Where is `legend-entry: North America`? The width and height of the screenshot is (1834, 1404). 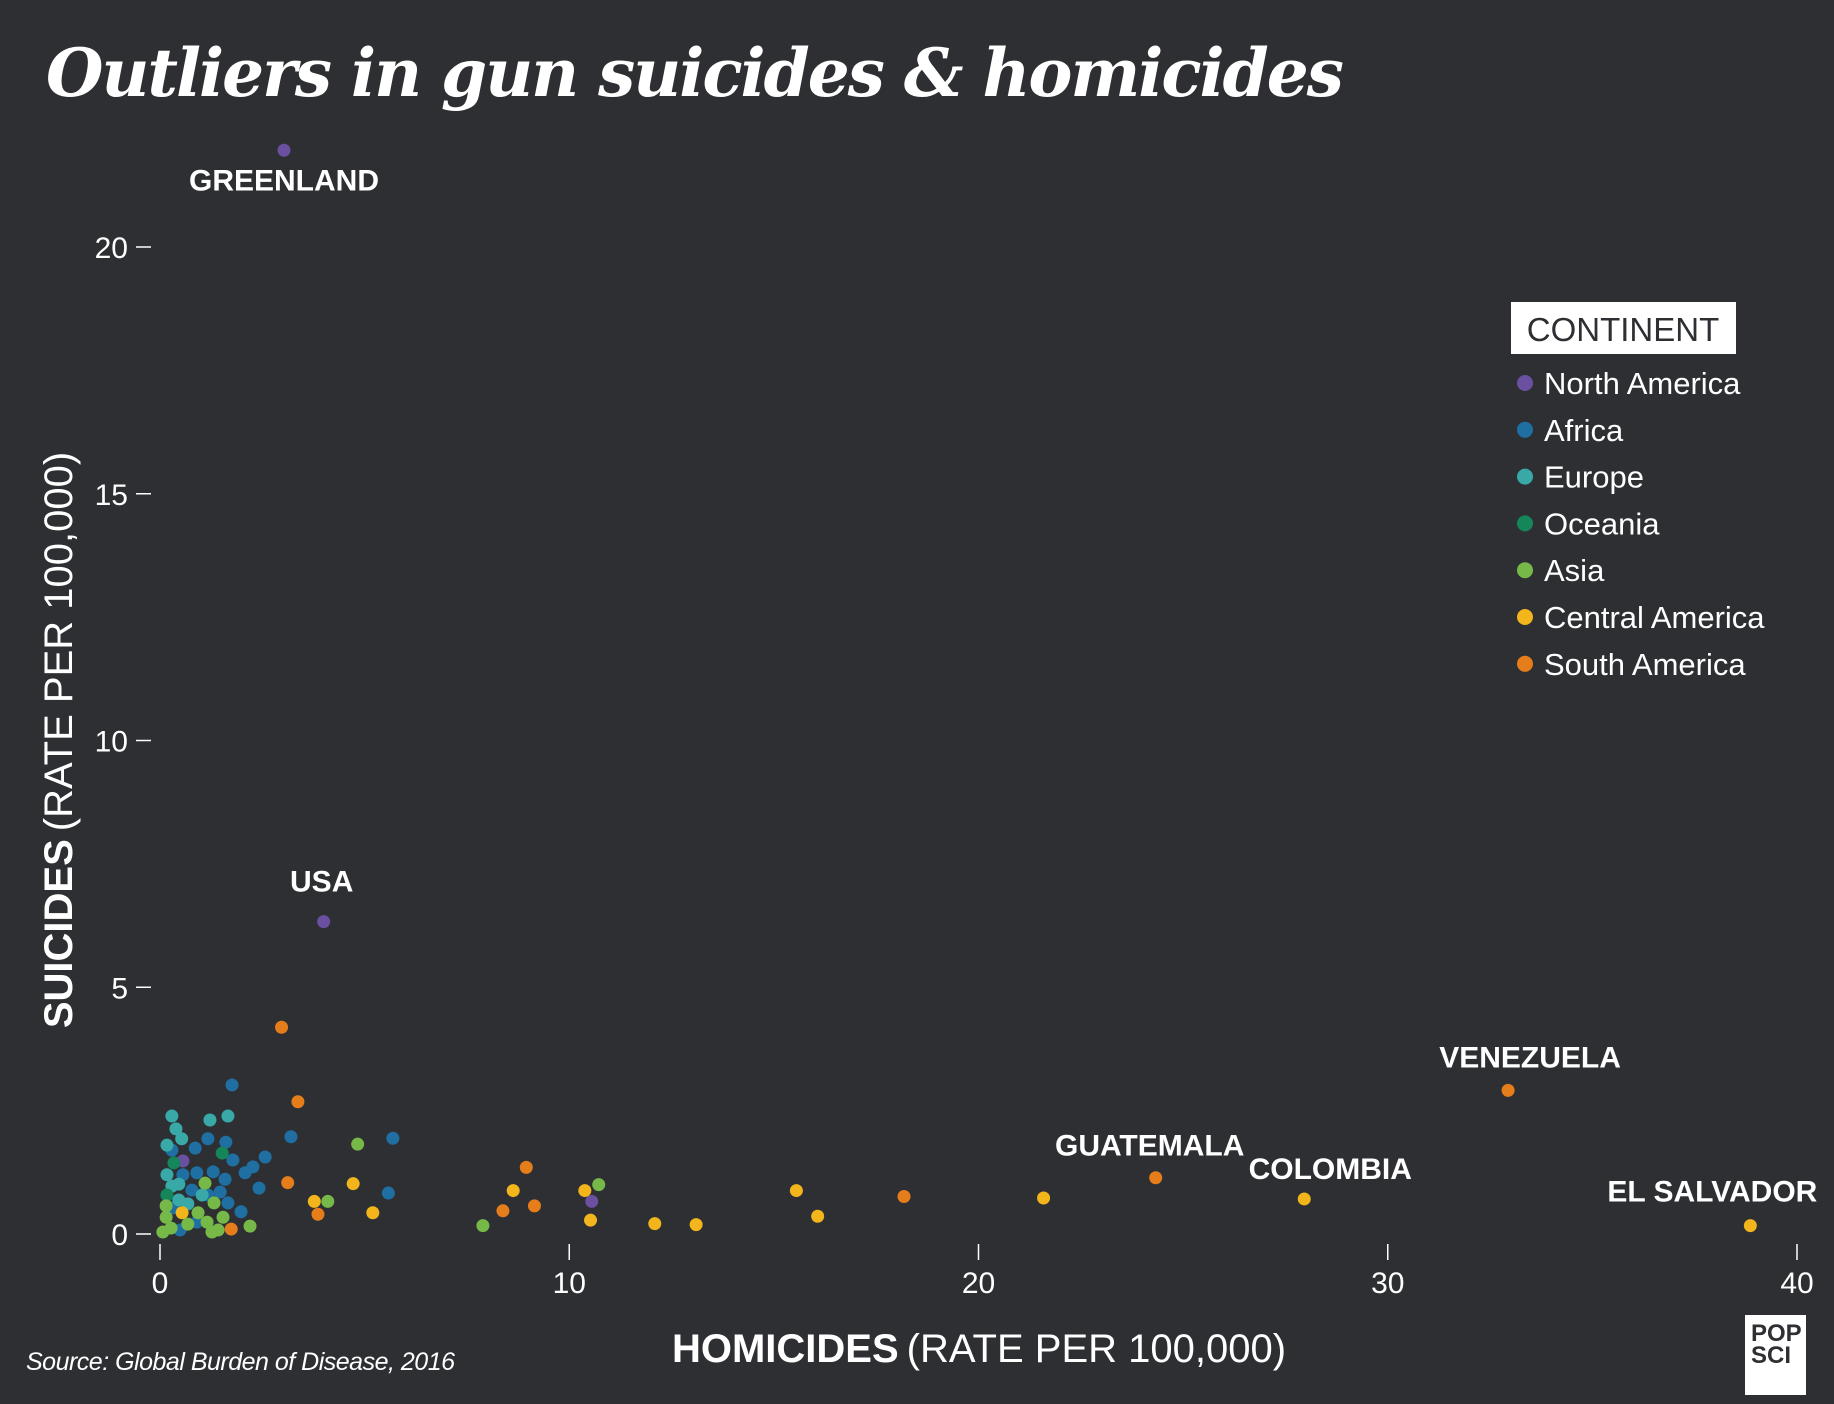 legend-entry: North America is located at coordinates (1642, 383).